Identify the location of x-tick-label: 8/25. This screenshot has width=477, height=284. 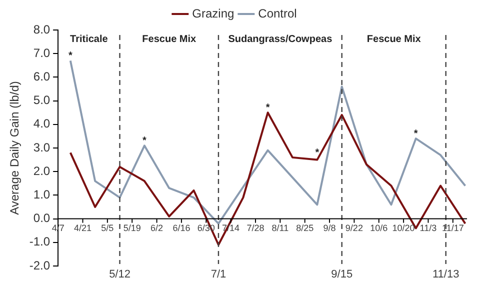
(305, 227).